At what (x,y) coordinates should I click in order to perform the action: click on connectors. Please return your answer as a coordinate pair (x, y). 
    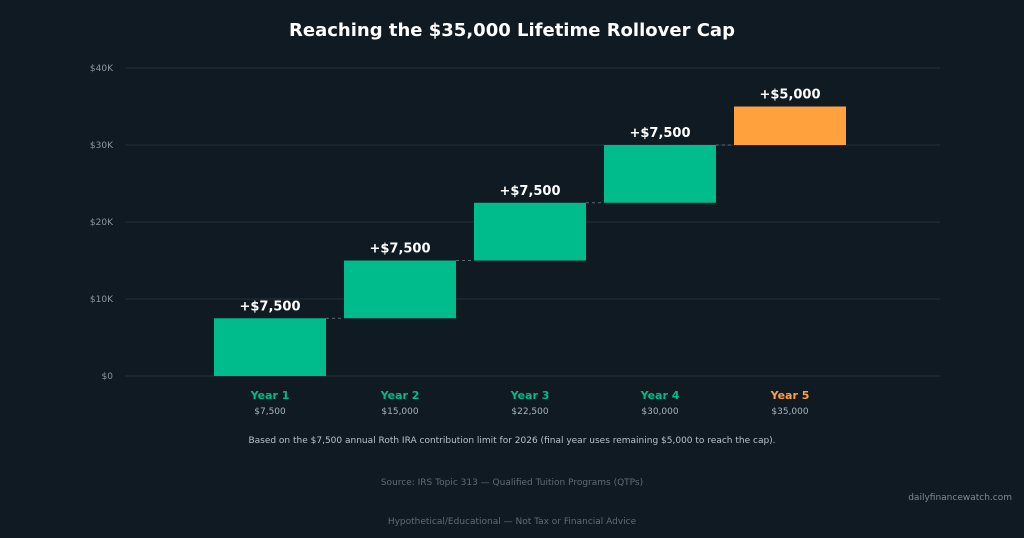
    Looking at the image, I should click on (530, 231).